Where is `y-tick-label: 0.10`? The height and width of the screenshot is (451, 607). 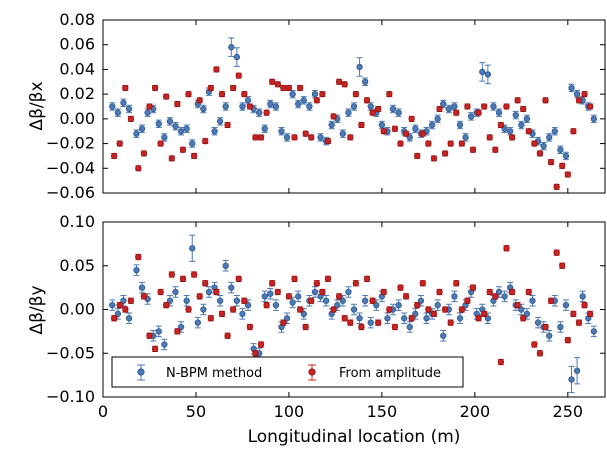 y-tick-label: 0.10 is located at coordinates (77, 221).